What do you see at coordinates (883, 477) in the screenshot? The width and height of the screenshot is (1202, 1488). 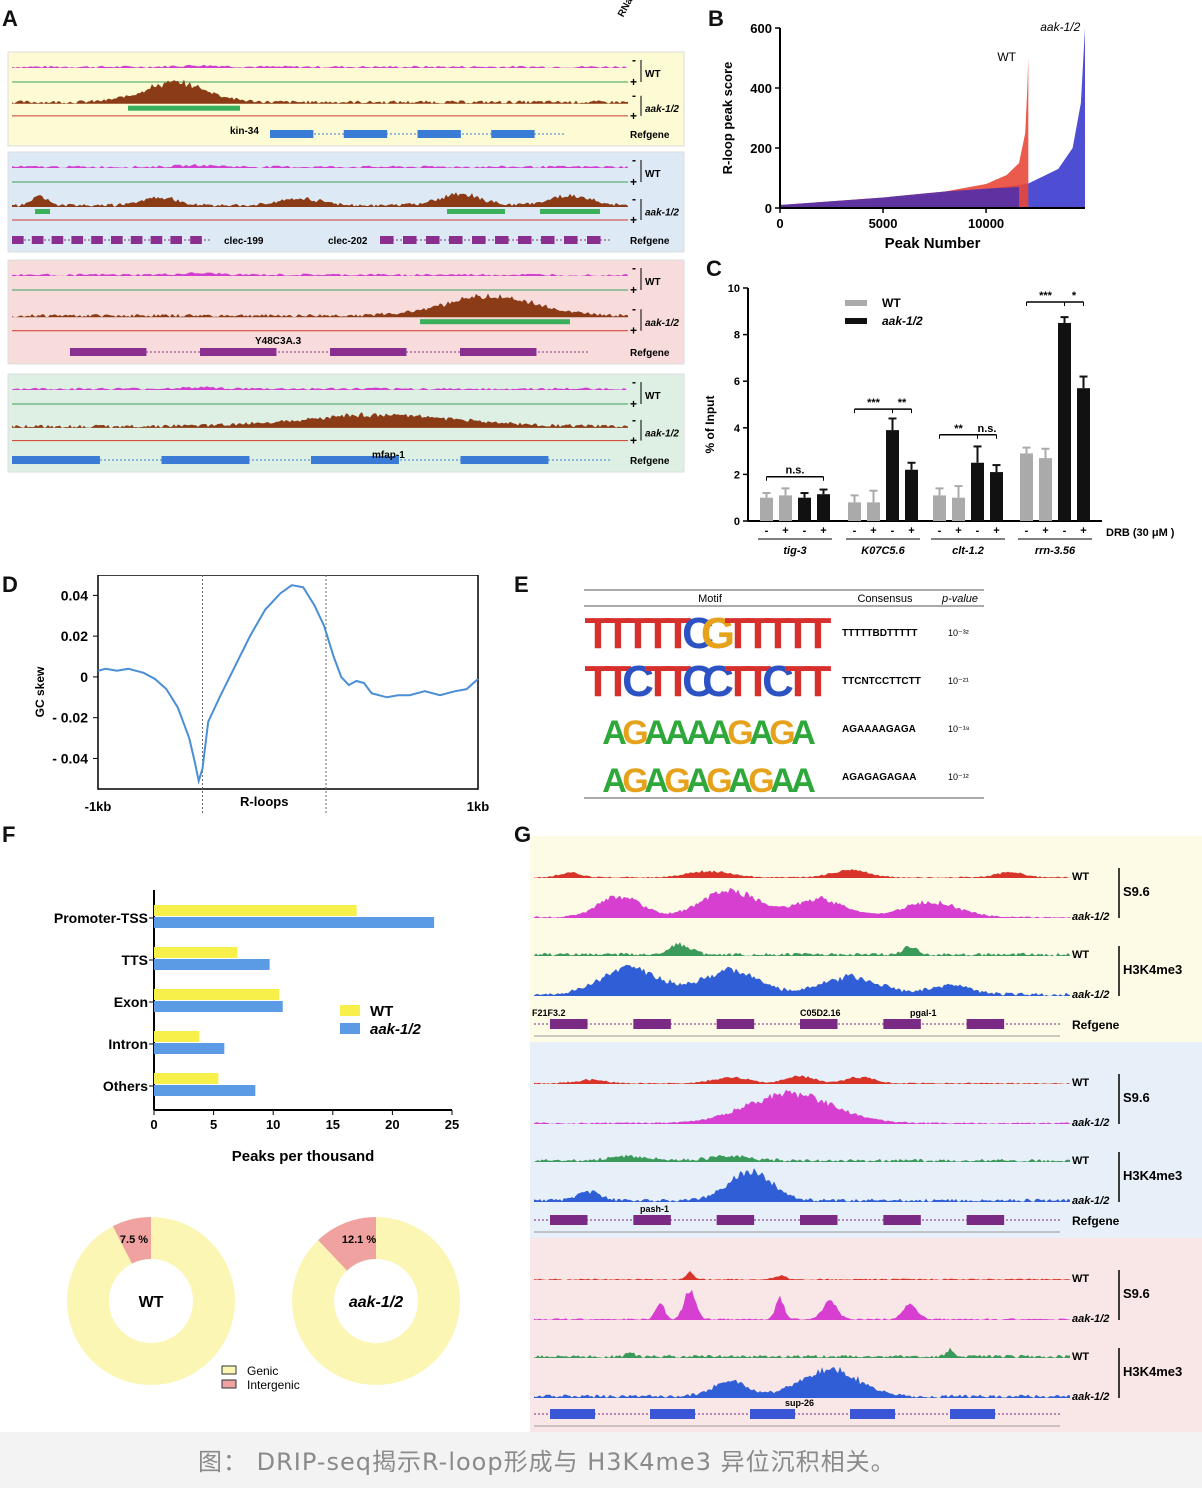 I see `bar-group: - + - +*** **K07C5.6` at bounding box center [883, 477].